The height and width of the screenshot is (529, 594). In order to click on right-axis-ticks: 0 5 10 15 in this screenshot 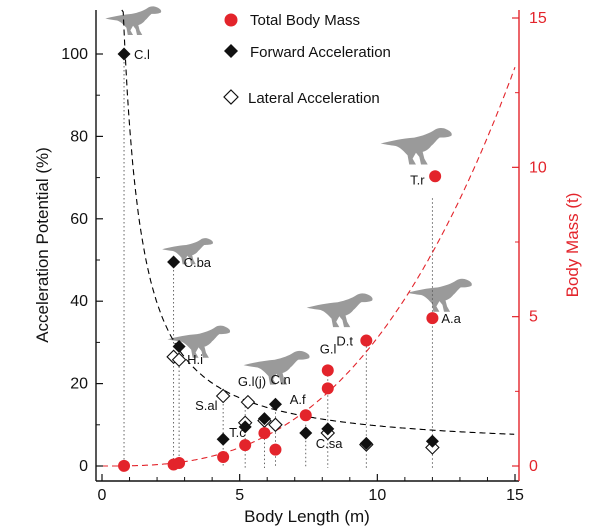, I will do `click(529, 242)`.